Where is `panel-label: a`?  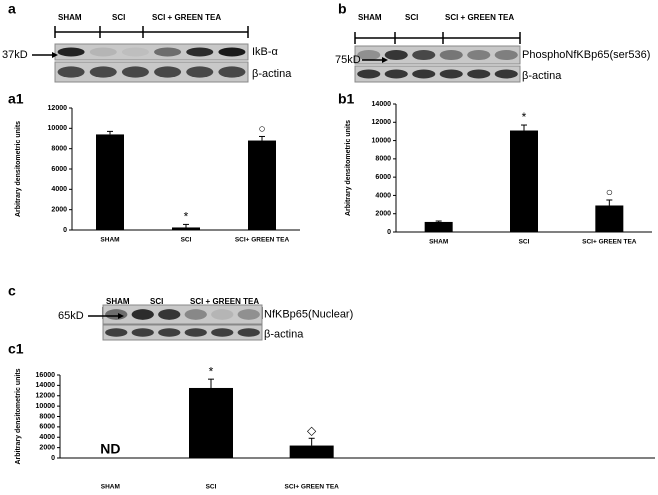 panel-label: a is located at coordinates (12, 9).